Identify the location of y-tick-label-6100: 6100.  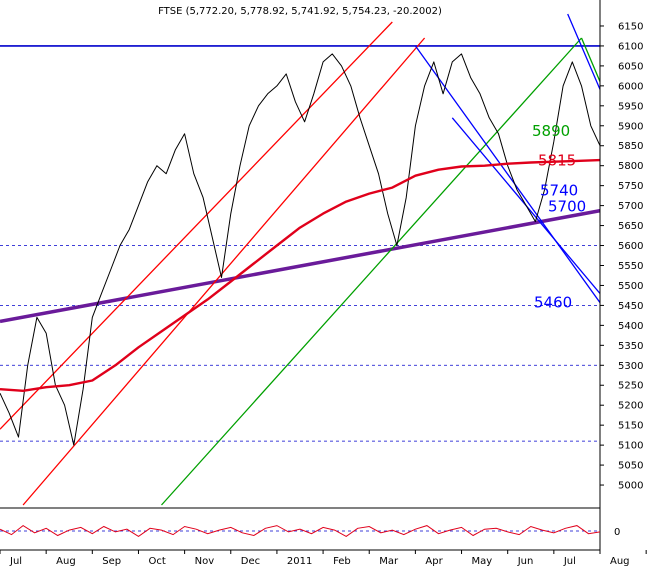
(630, 46).